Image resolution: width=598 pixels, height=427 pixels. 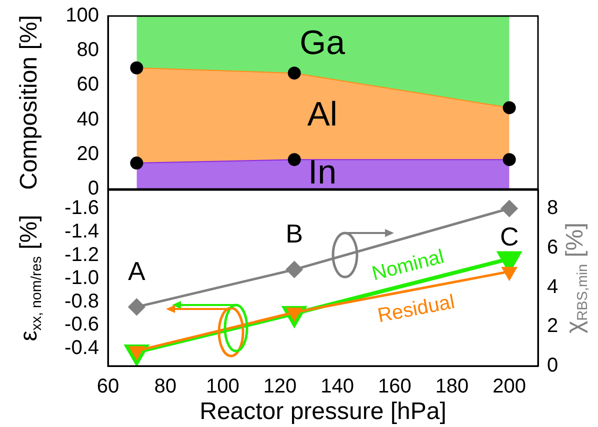 I want to click on y-tick-label: -1.2, so click(x=81, y=255).